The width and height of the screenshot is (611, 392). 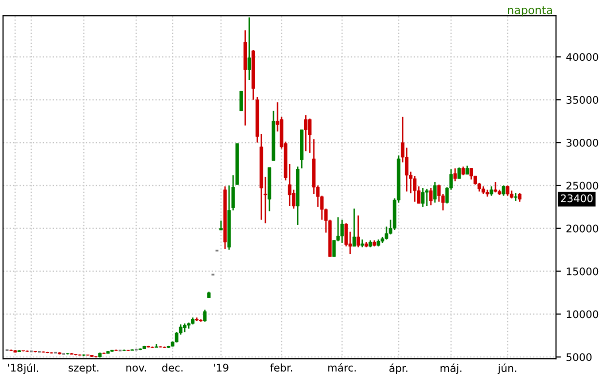 I want to click on x-tick-label: szept., so click(x=83, y=369).